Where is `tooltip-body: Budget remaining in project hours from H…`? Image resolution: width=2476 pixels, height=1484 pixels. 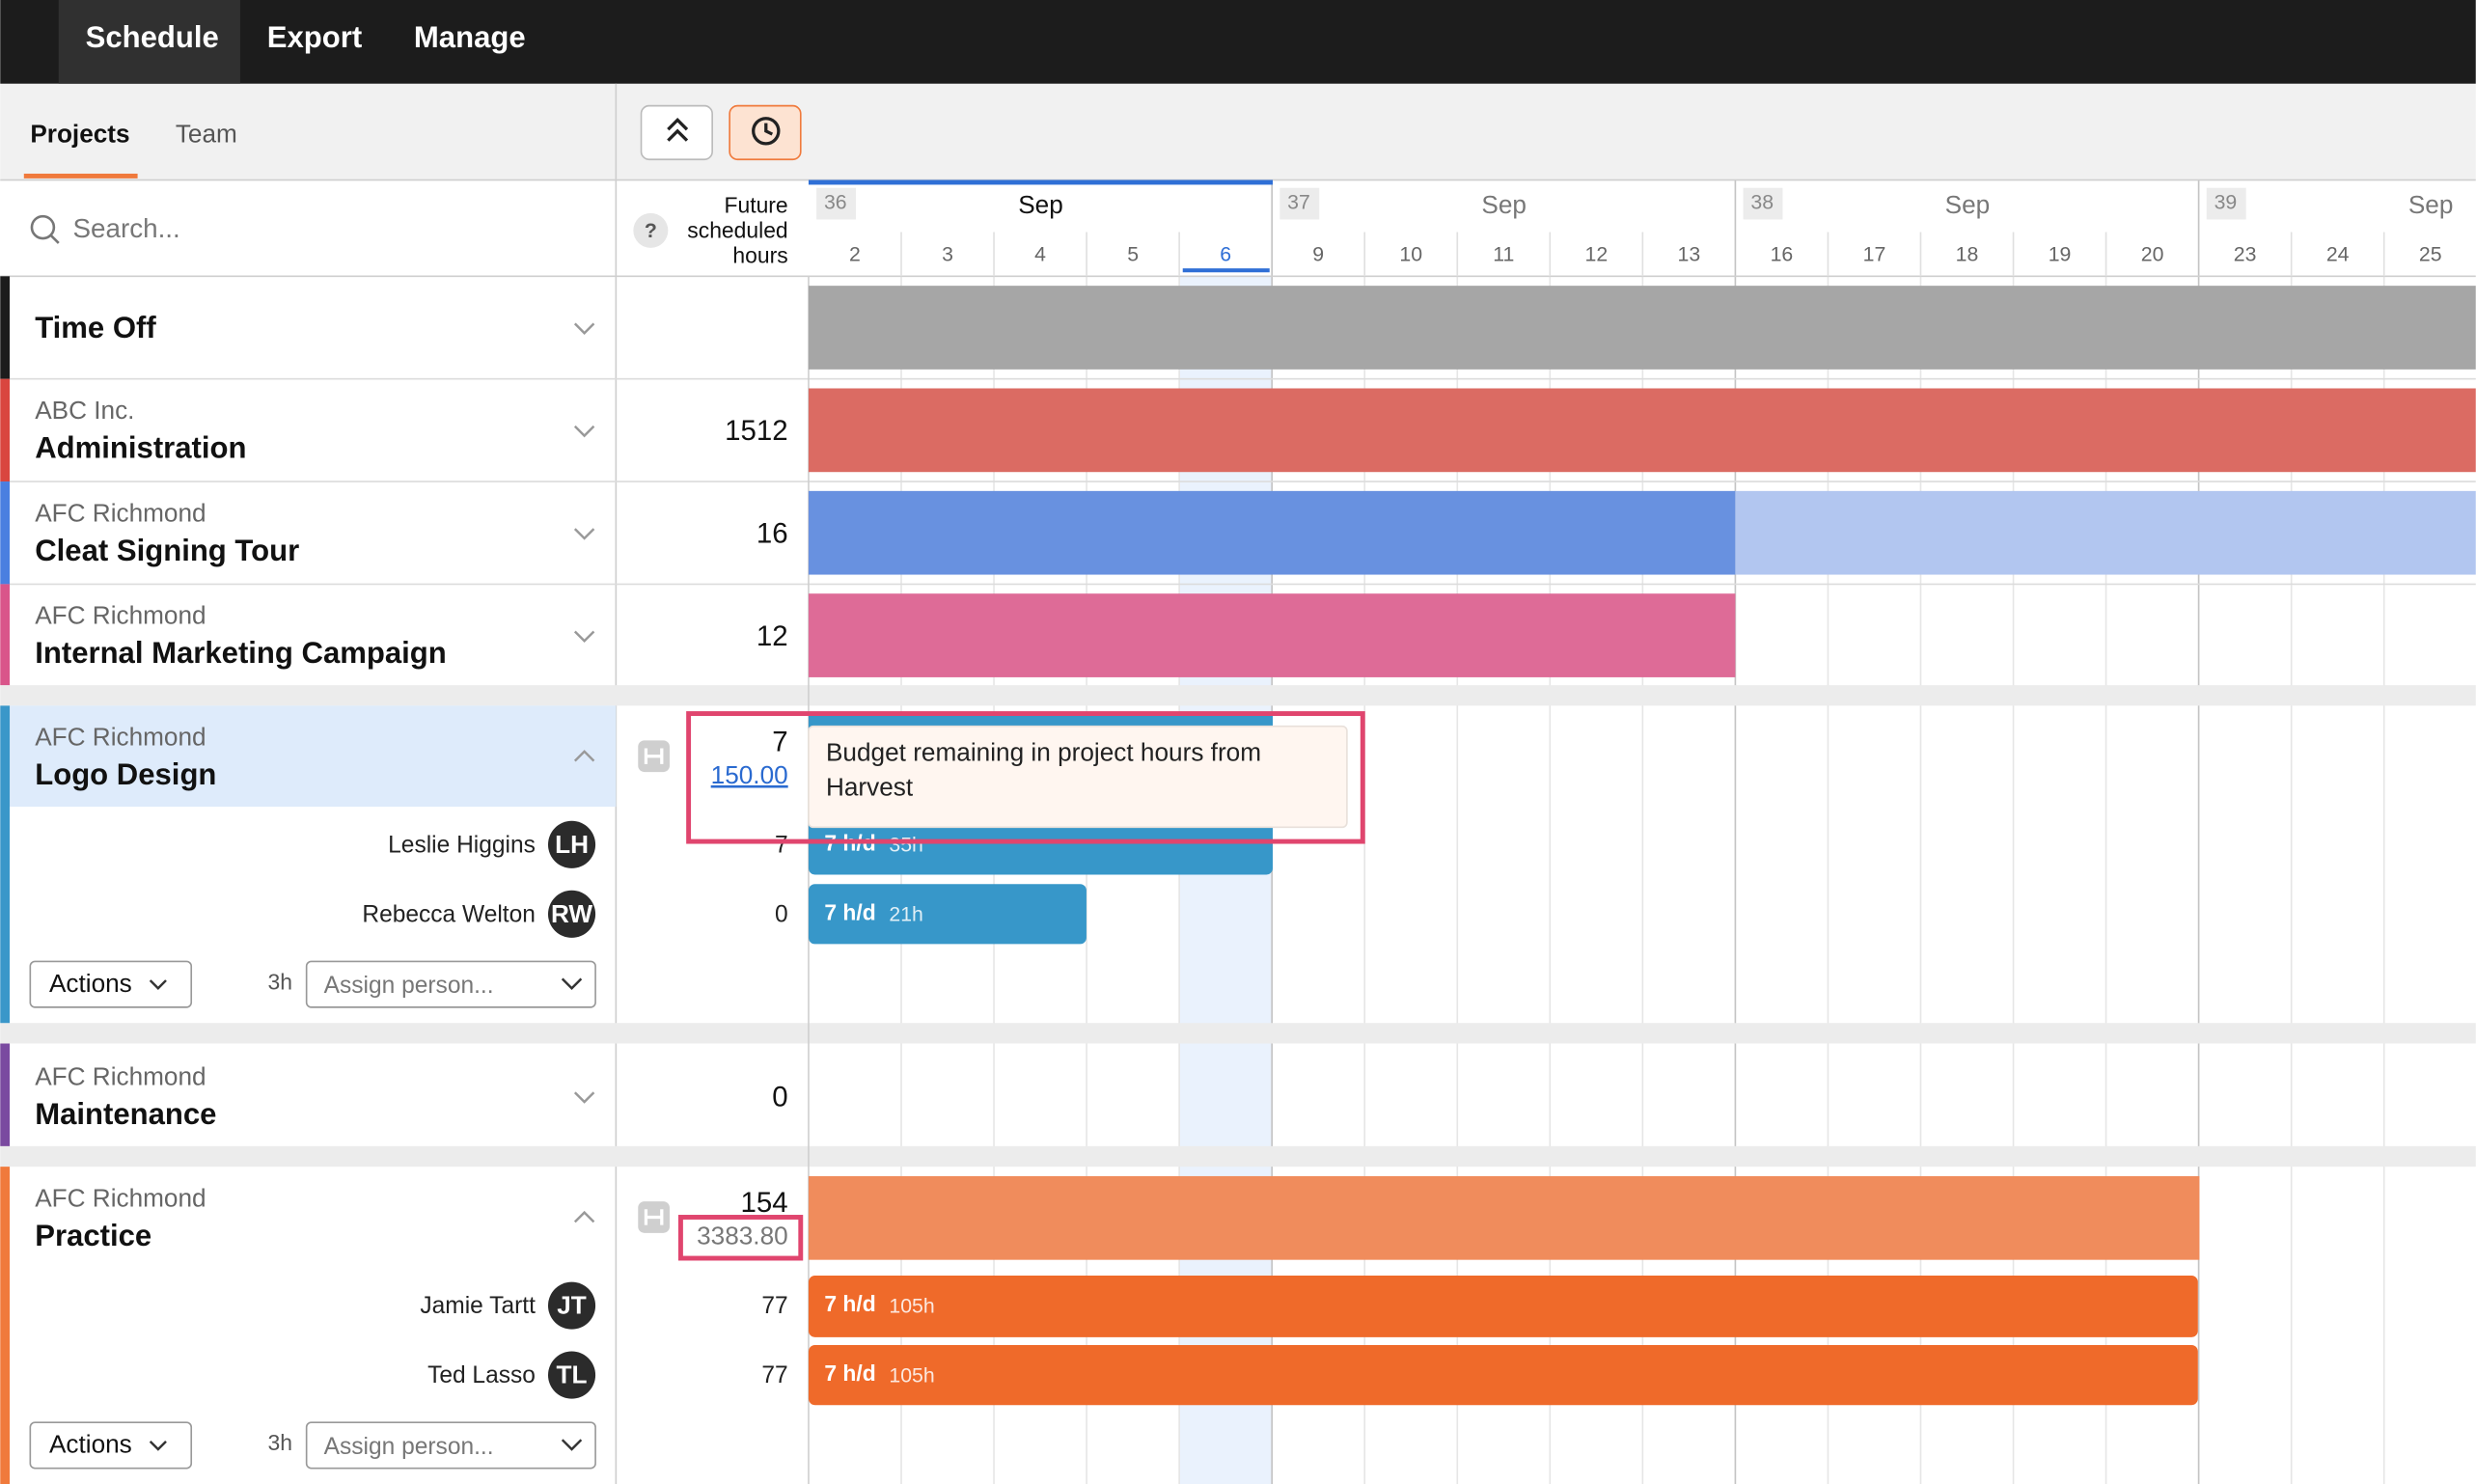
tooltip-body: Budget remaining in project hours from H… is located at coordinates (1044, 771).